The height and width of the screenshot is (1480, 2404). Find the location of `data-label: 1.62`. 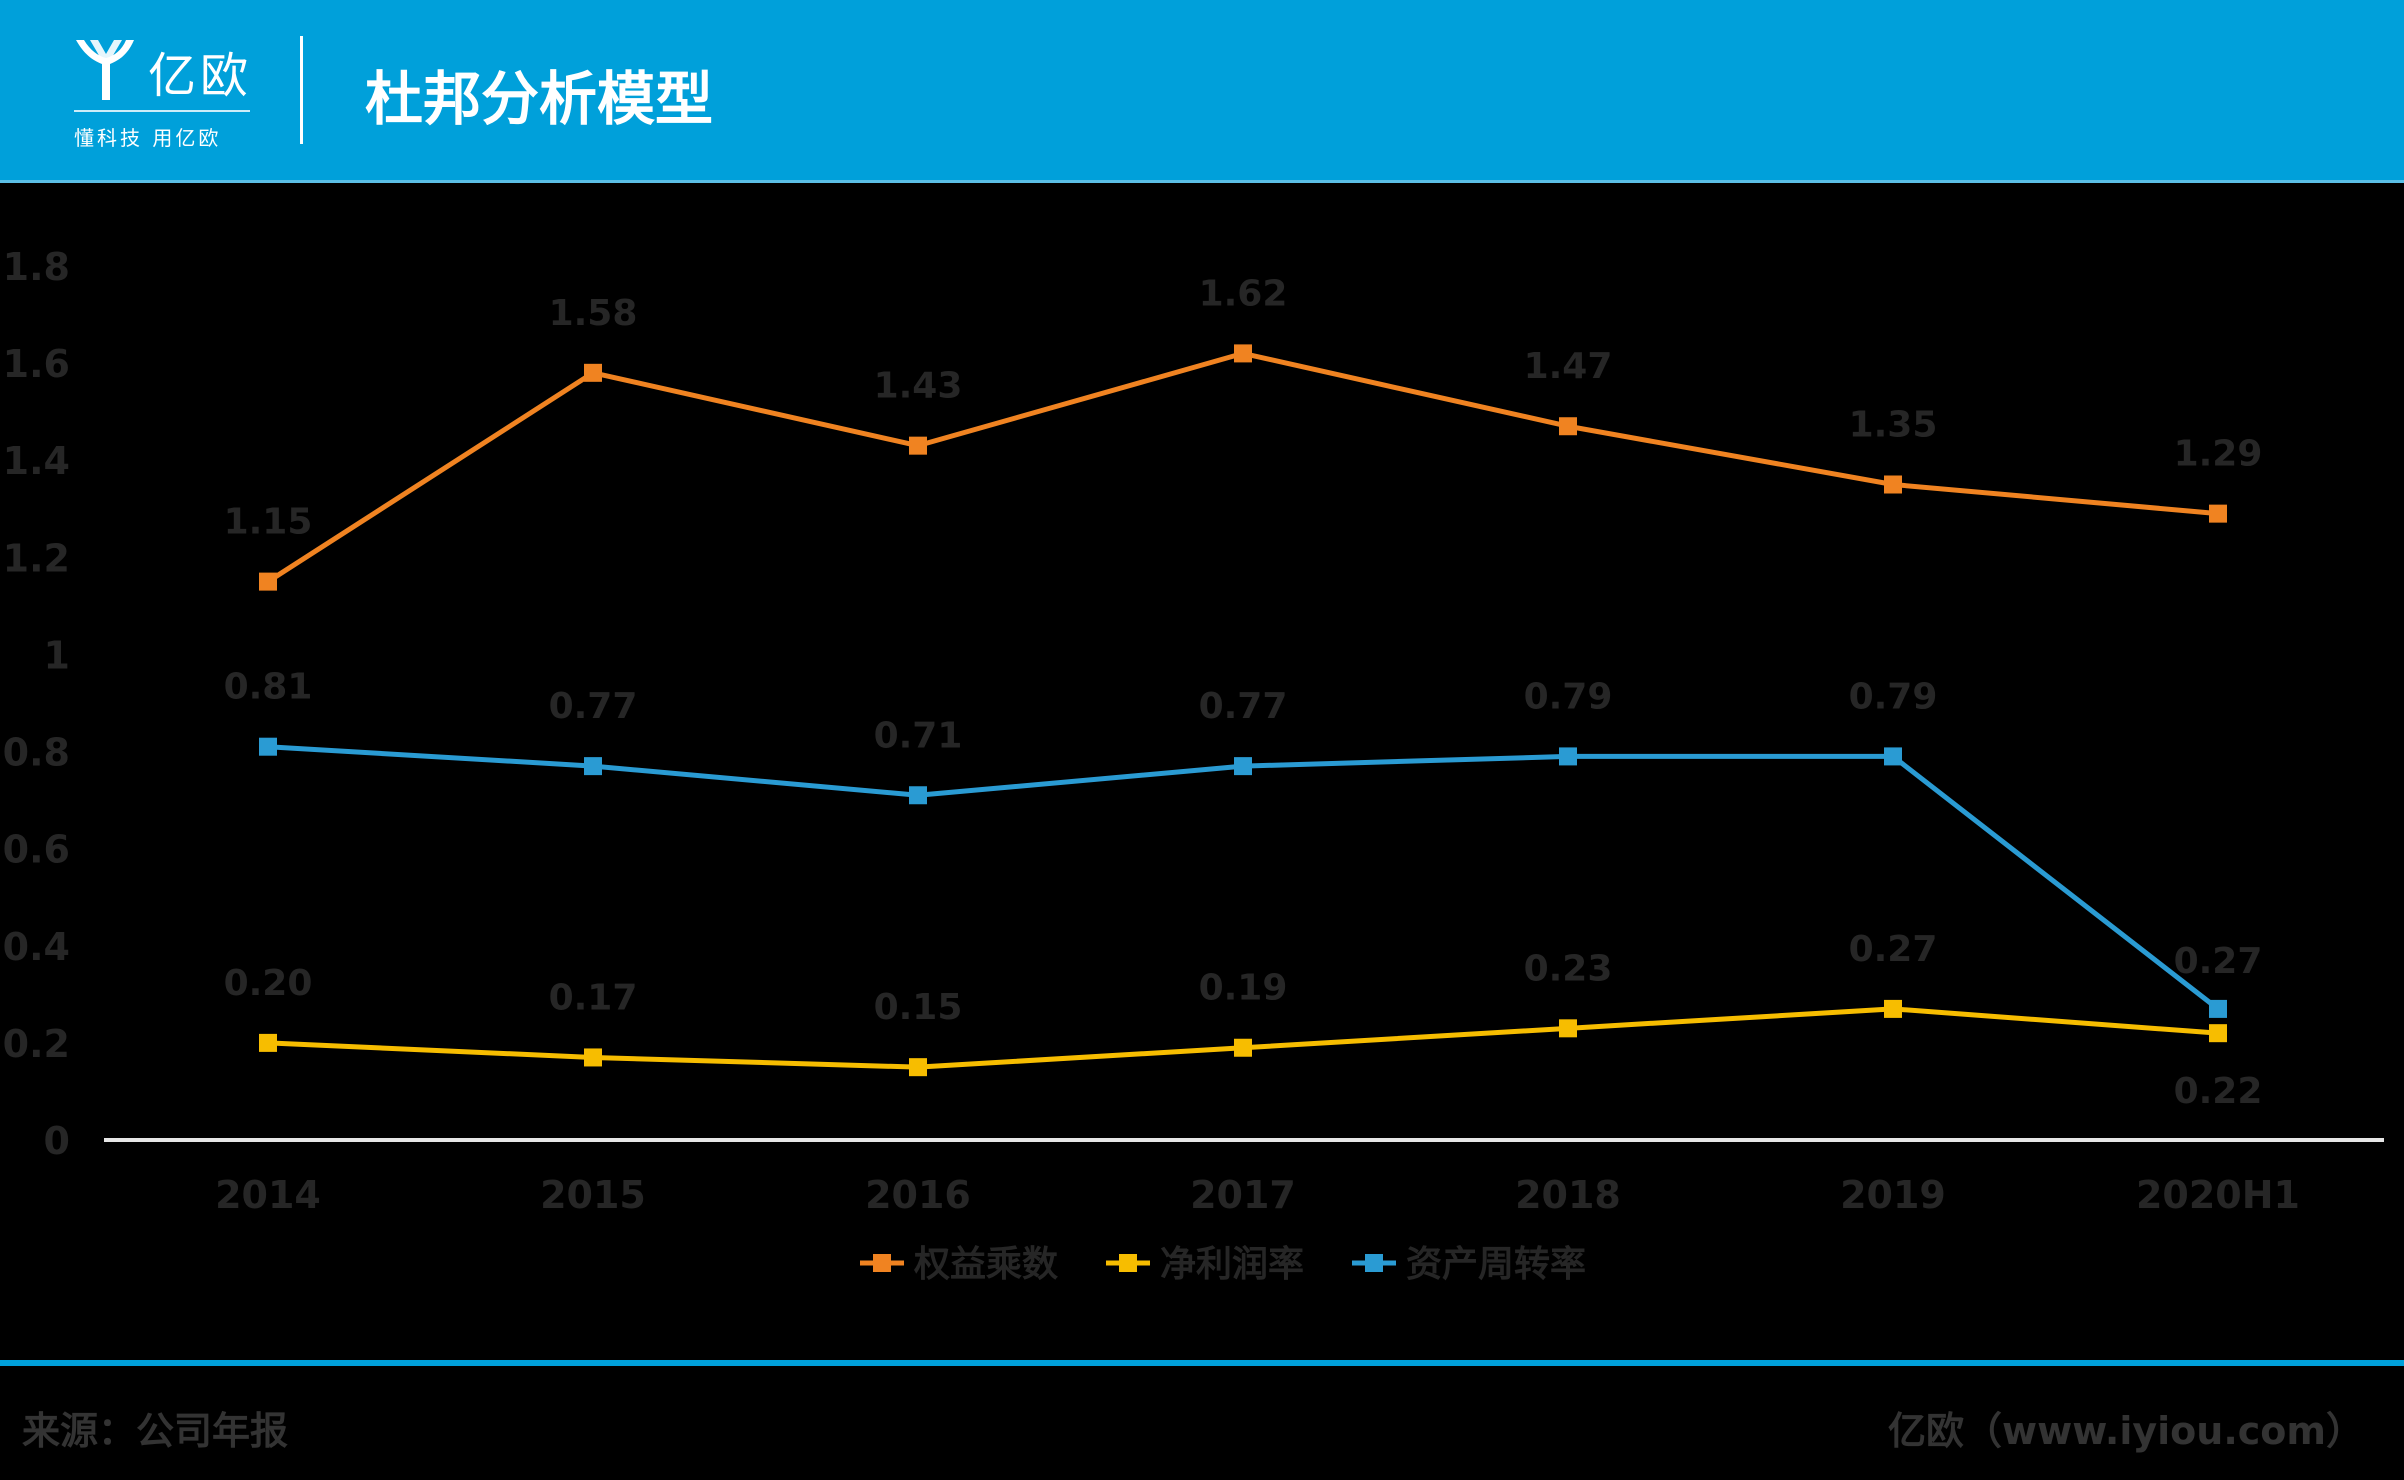

data-label: 1.62 is located at coordinates (1243, 293).